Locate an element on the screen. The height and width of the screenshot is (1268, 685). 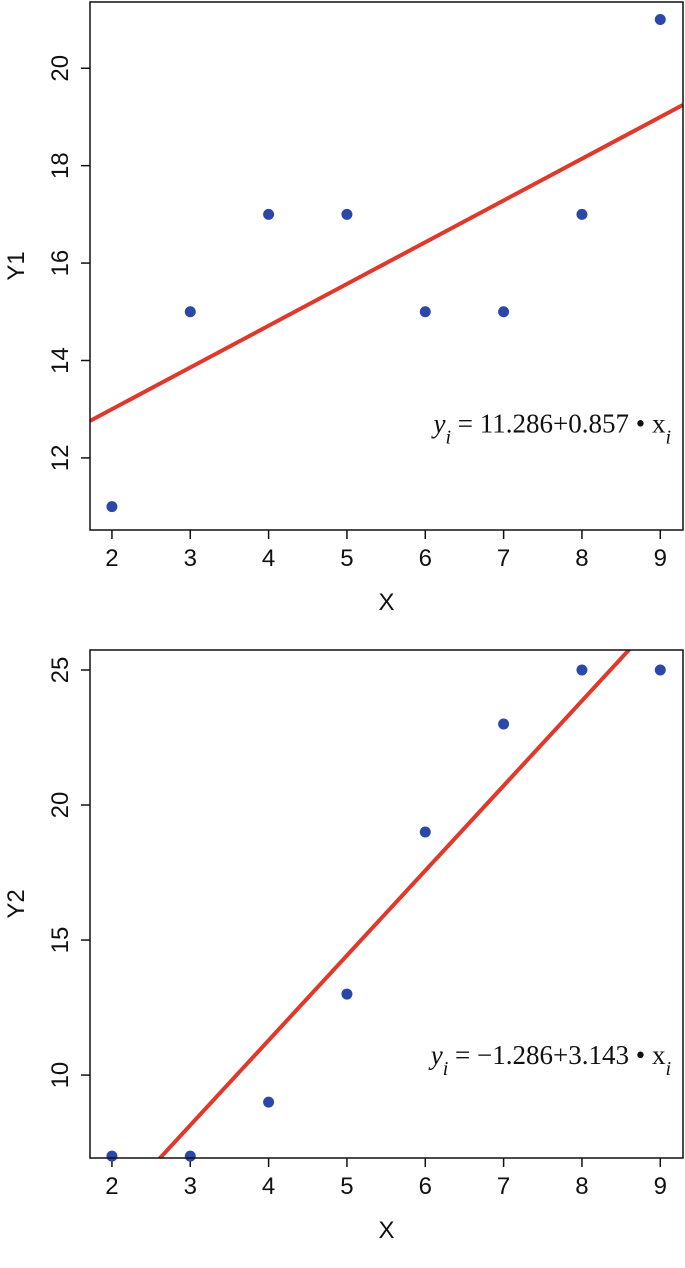
y-tick-label: 15 is located at coordinates (60, 940).